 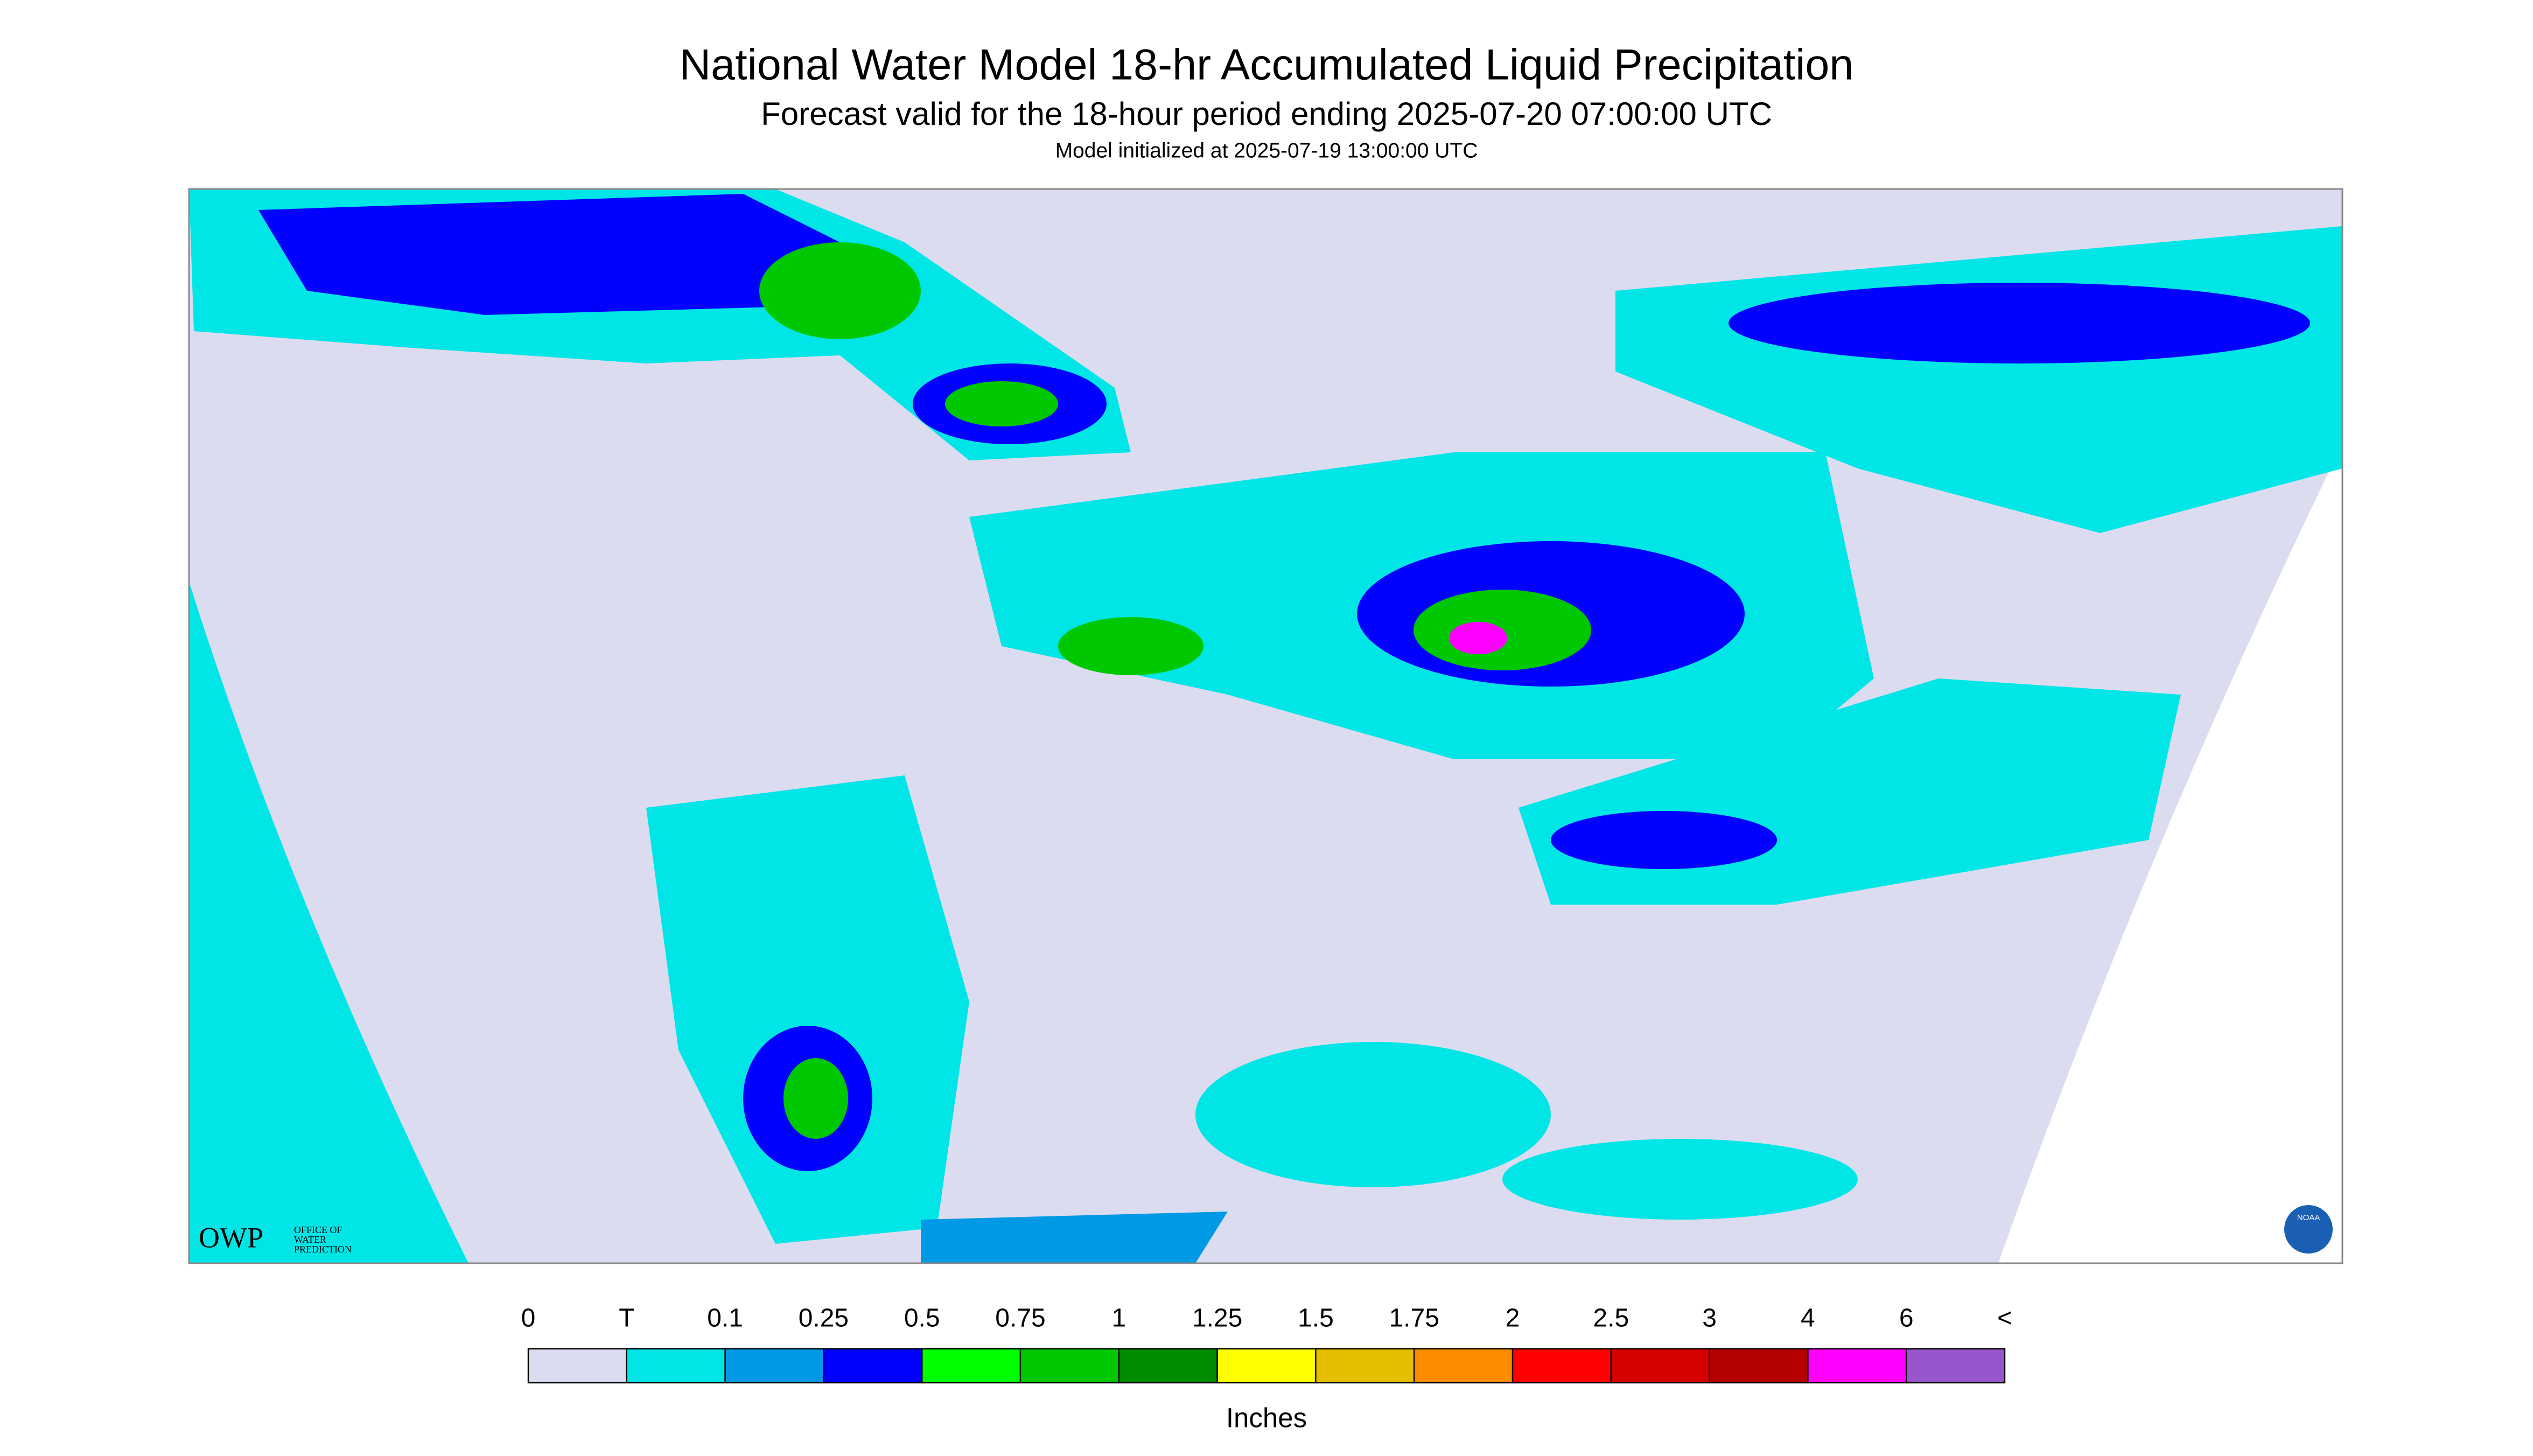 What do you see at coordinates (1611, 1318) in the screenshot?
I see `legend-label: 2.5` at bounding box center [1611, 1318].